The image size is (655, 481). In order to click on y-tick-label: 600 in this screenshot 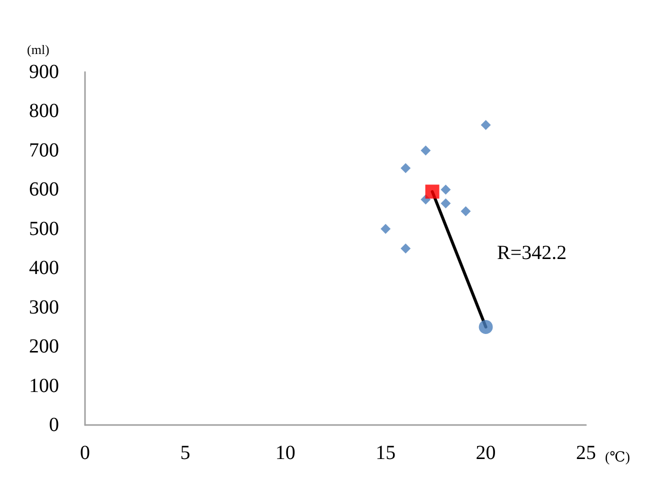, I will do `click(44, 189)`.